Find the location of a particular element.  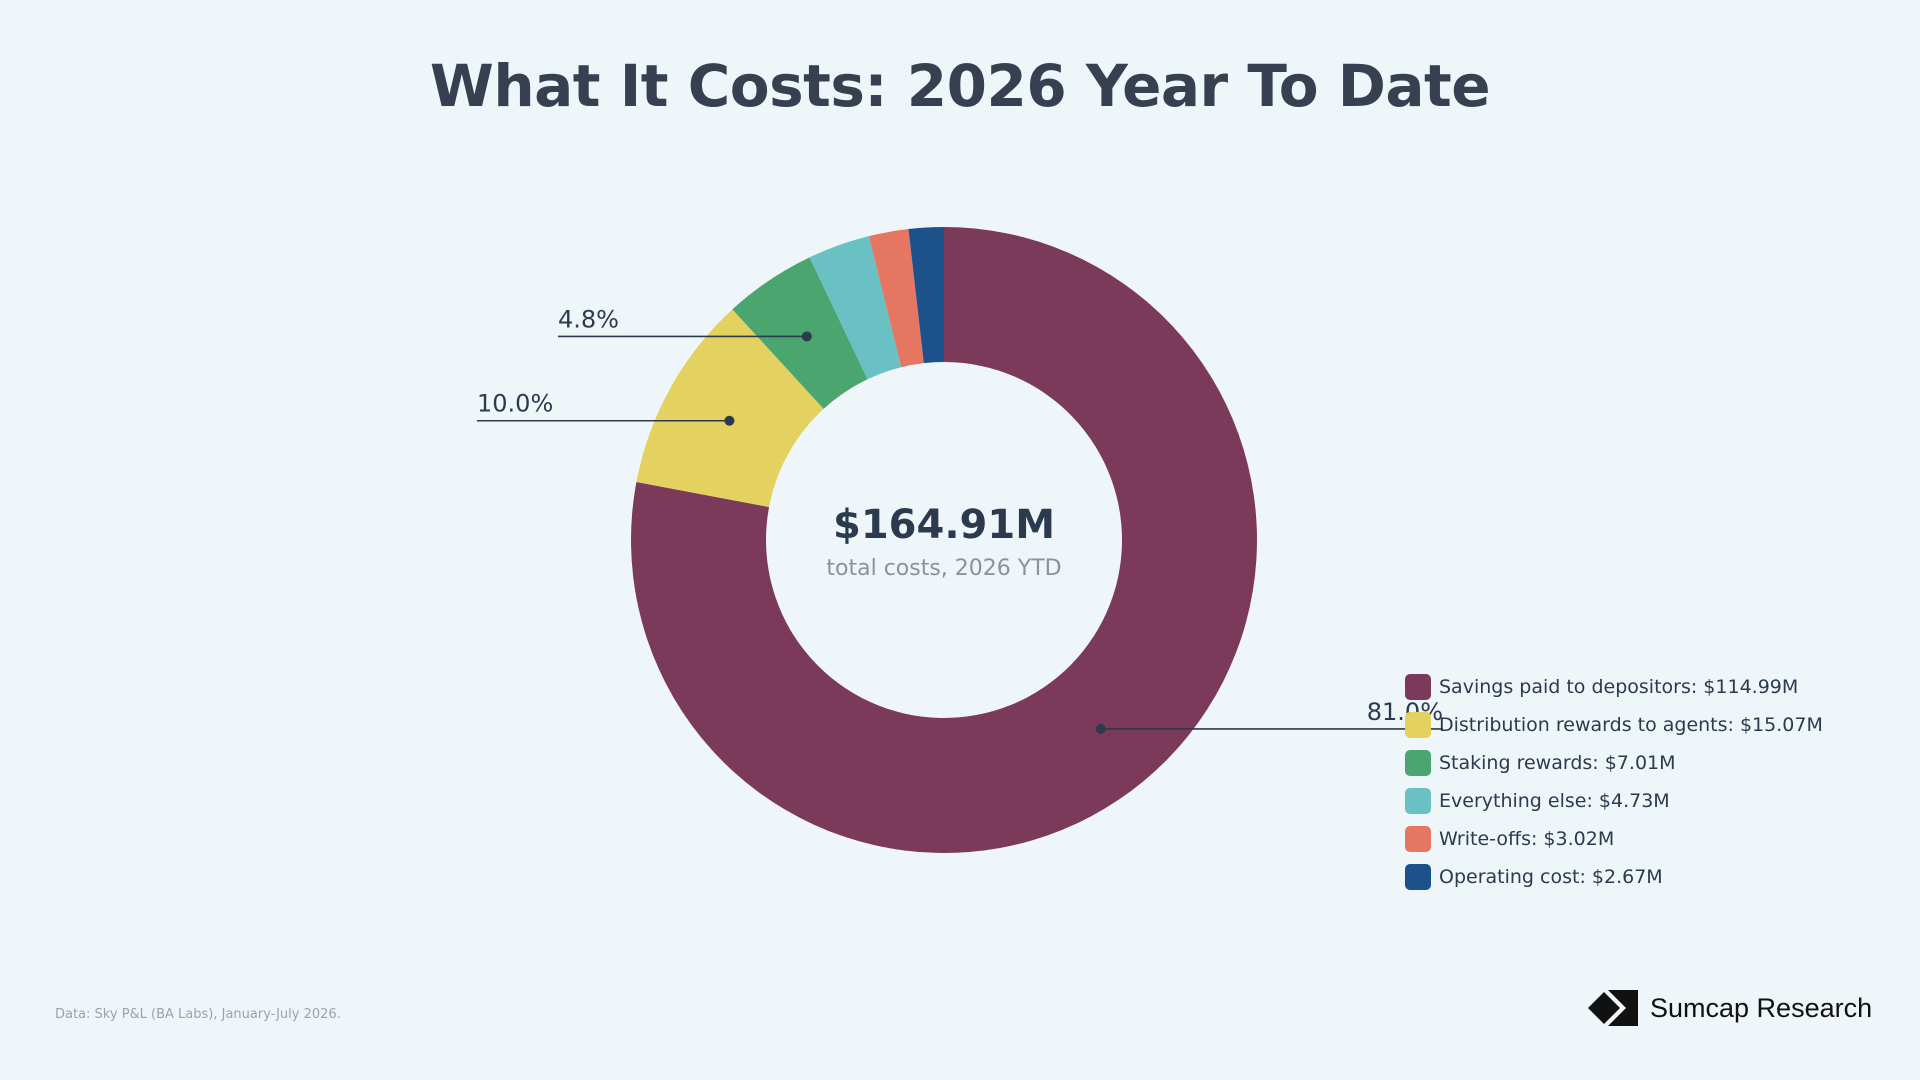

legend-label-1: Distribution rewards to agents: $15.07M is located at coordinates (1631, 725).